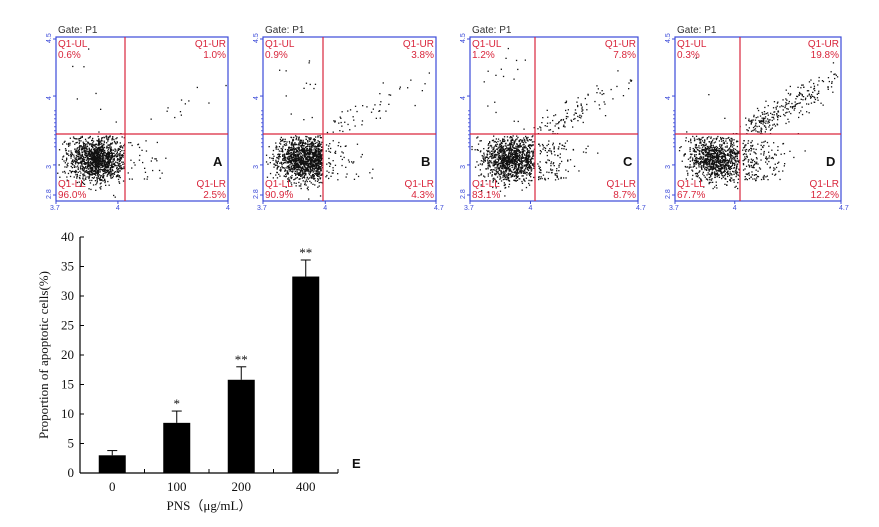  What do you see at coordinates (69, 55) in the screenshot?
I see `quadrant-ul-value: 0.6%` at bounding box center [69, 55].